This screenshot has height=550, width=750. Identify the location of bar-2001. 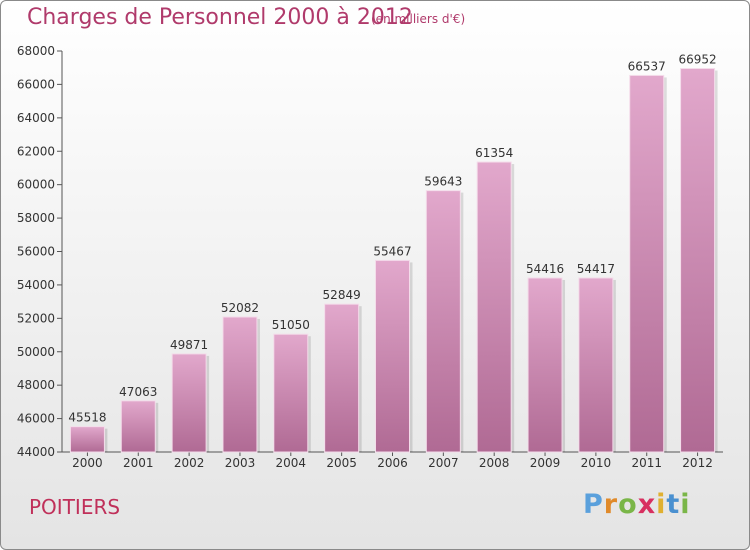
(138, 426).